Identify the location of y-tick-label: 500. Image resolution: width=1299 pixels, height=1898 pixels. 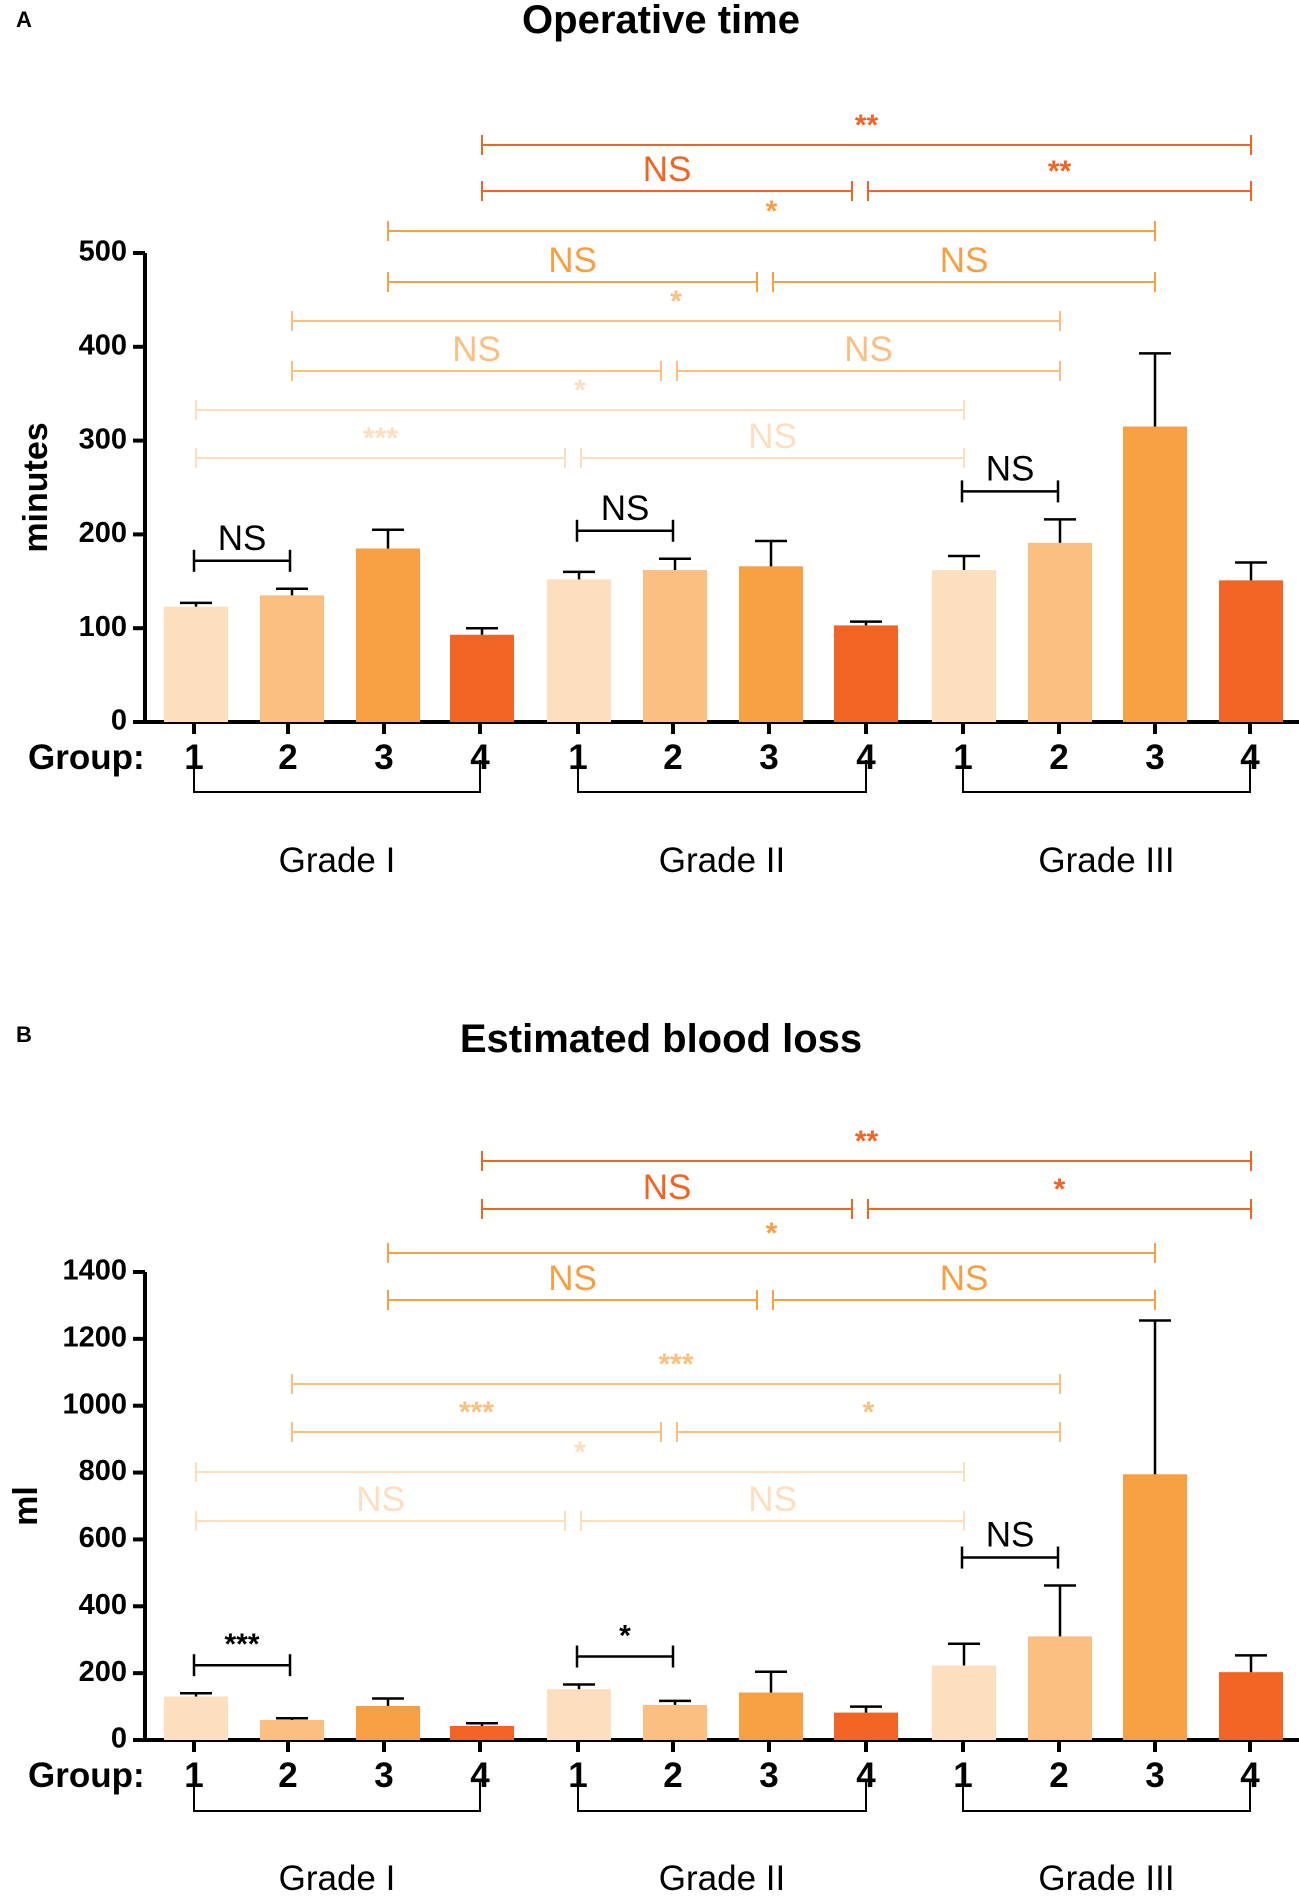
(103, 252).